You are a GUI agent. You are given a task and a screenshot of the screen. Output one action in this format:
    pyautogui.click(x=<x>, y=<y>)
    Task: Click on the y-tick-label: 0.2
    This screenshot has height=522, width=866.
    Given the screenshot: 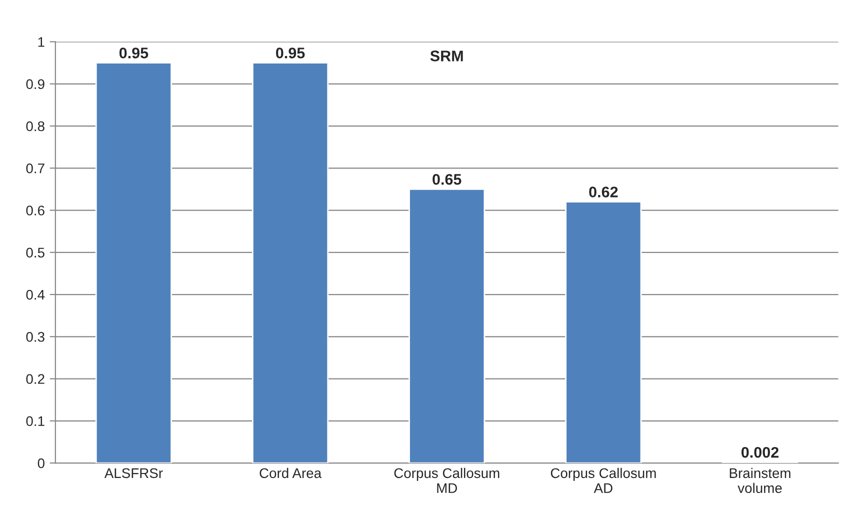 What is the action you would take?
    pyautogui.click(x=35, y=379)
    